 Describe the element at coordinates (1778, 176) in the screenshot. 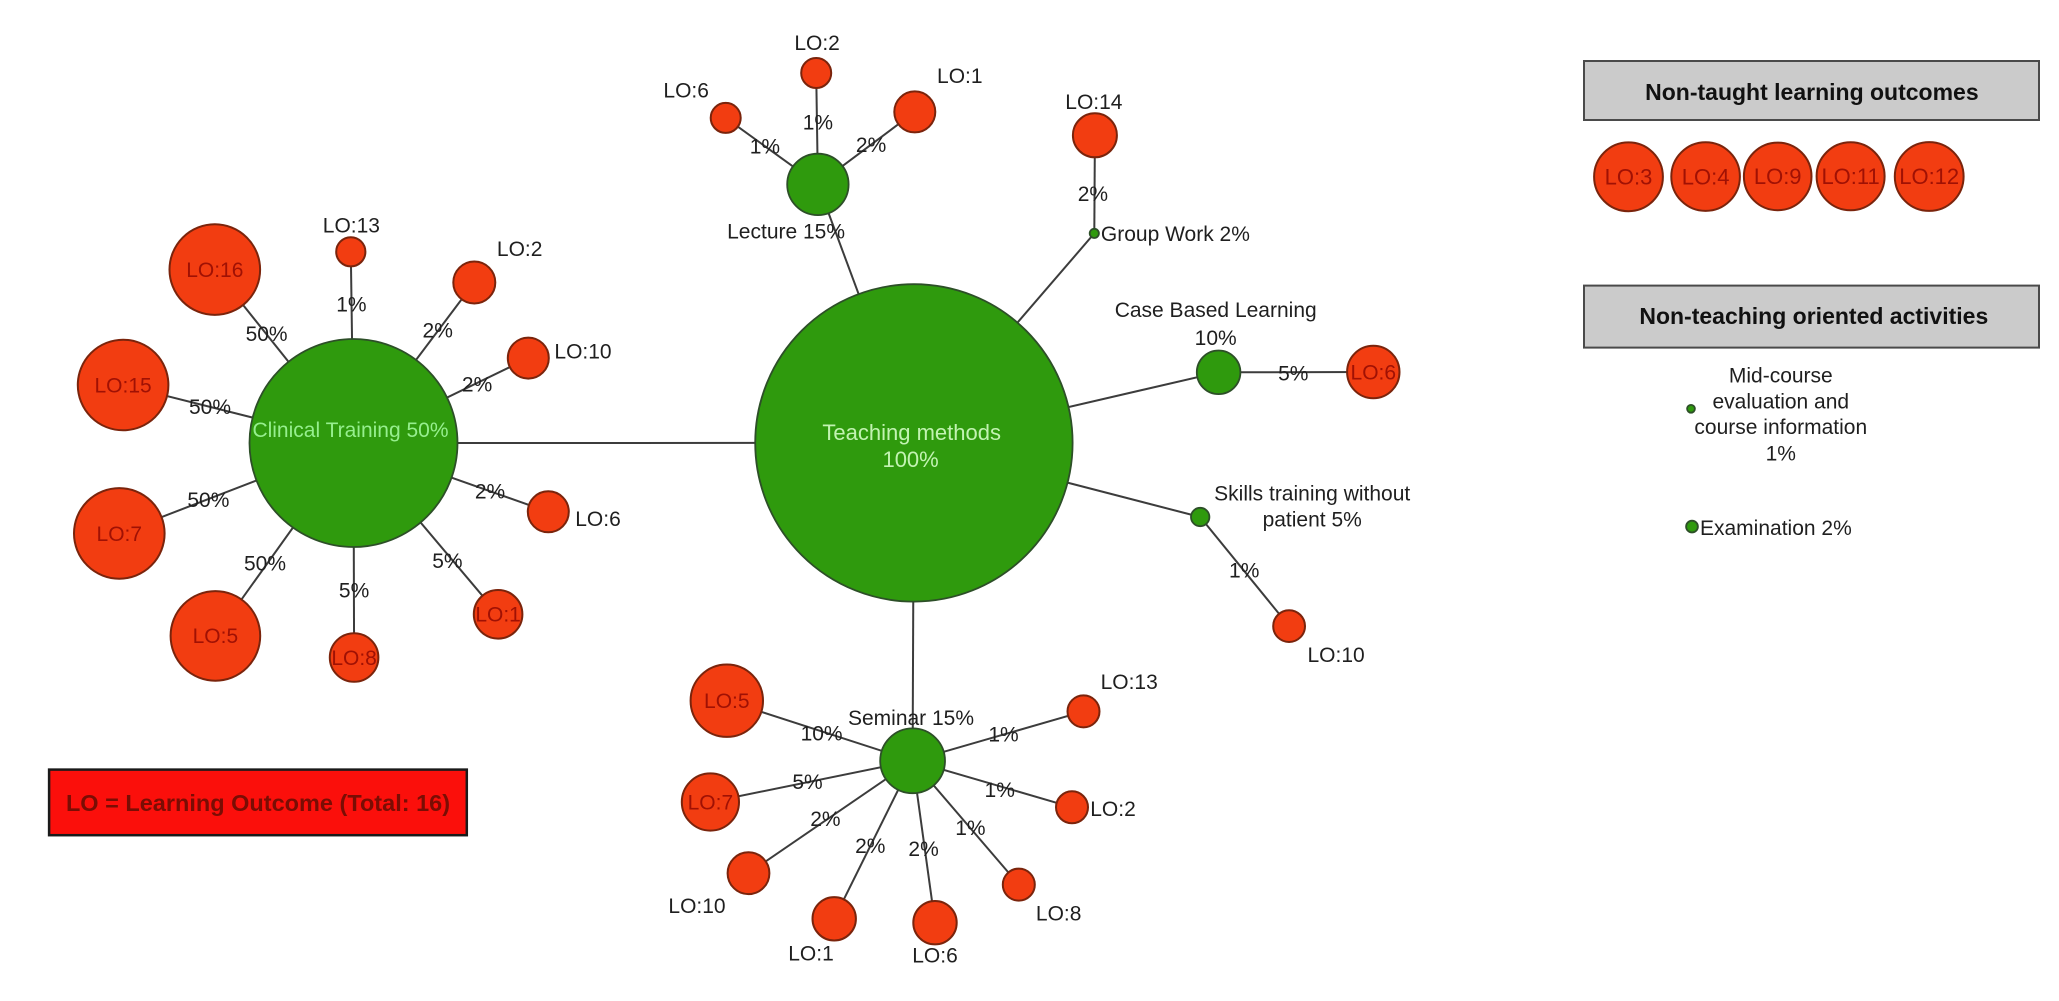

I see `svg-text: LO:9` at that location.